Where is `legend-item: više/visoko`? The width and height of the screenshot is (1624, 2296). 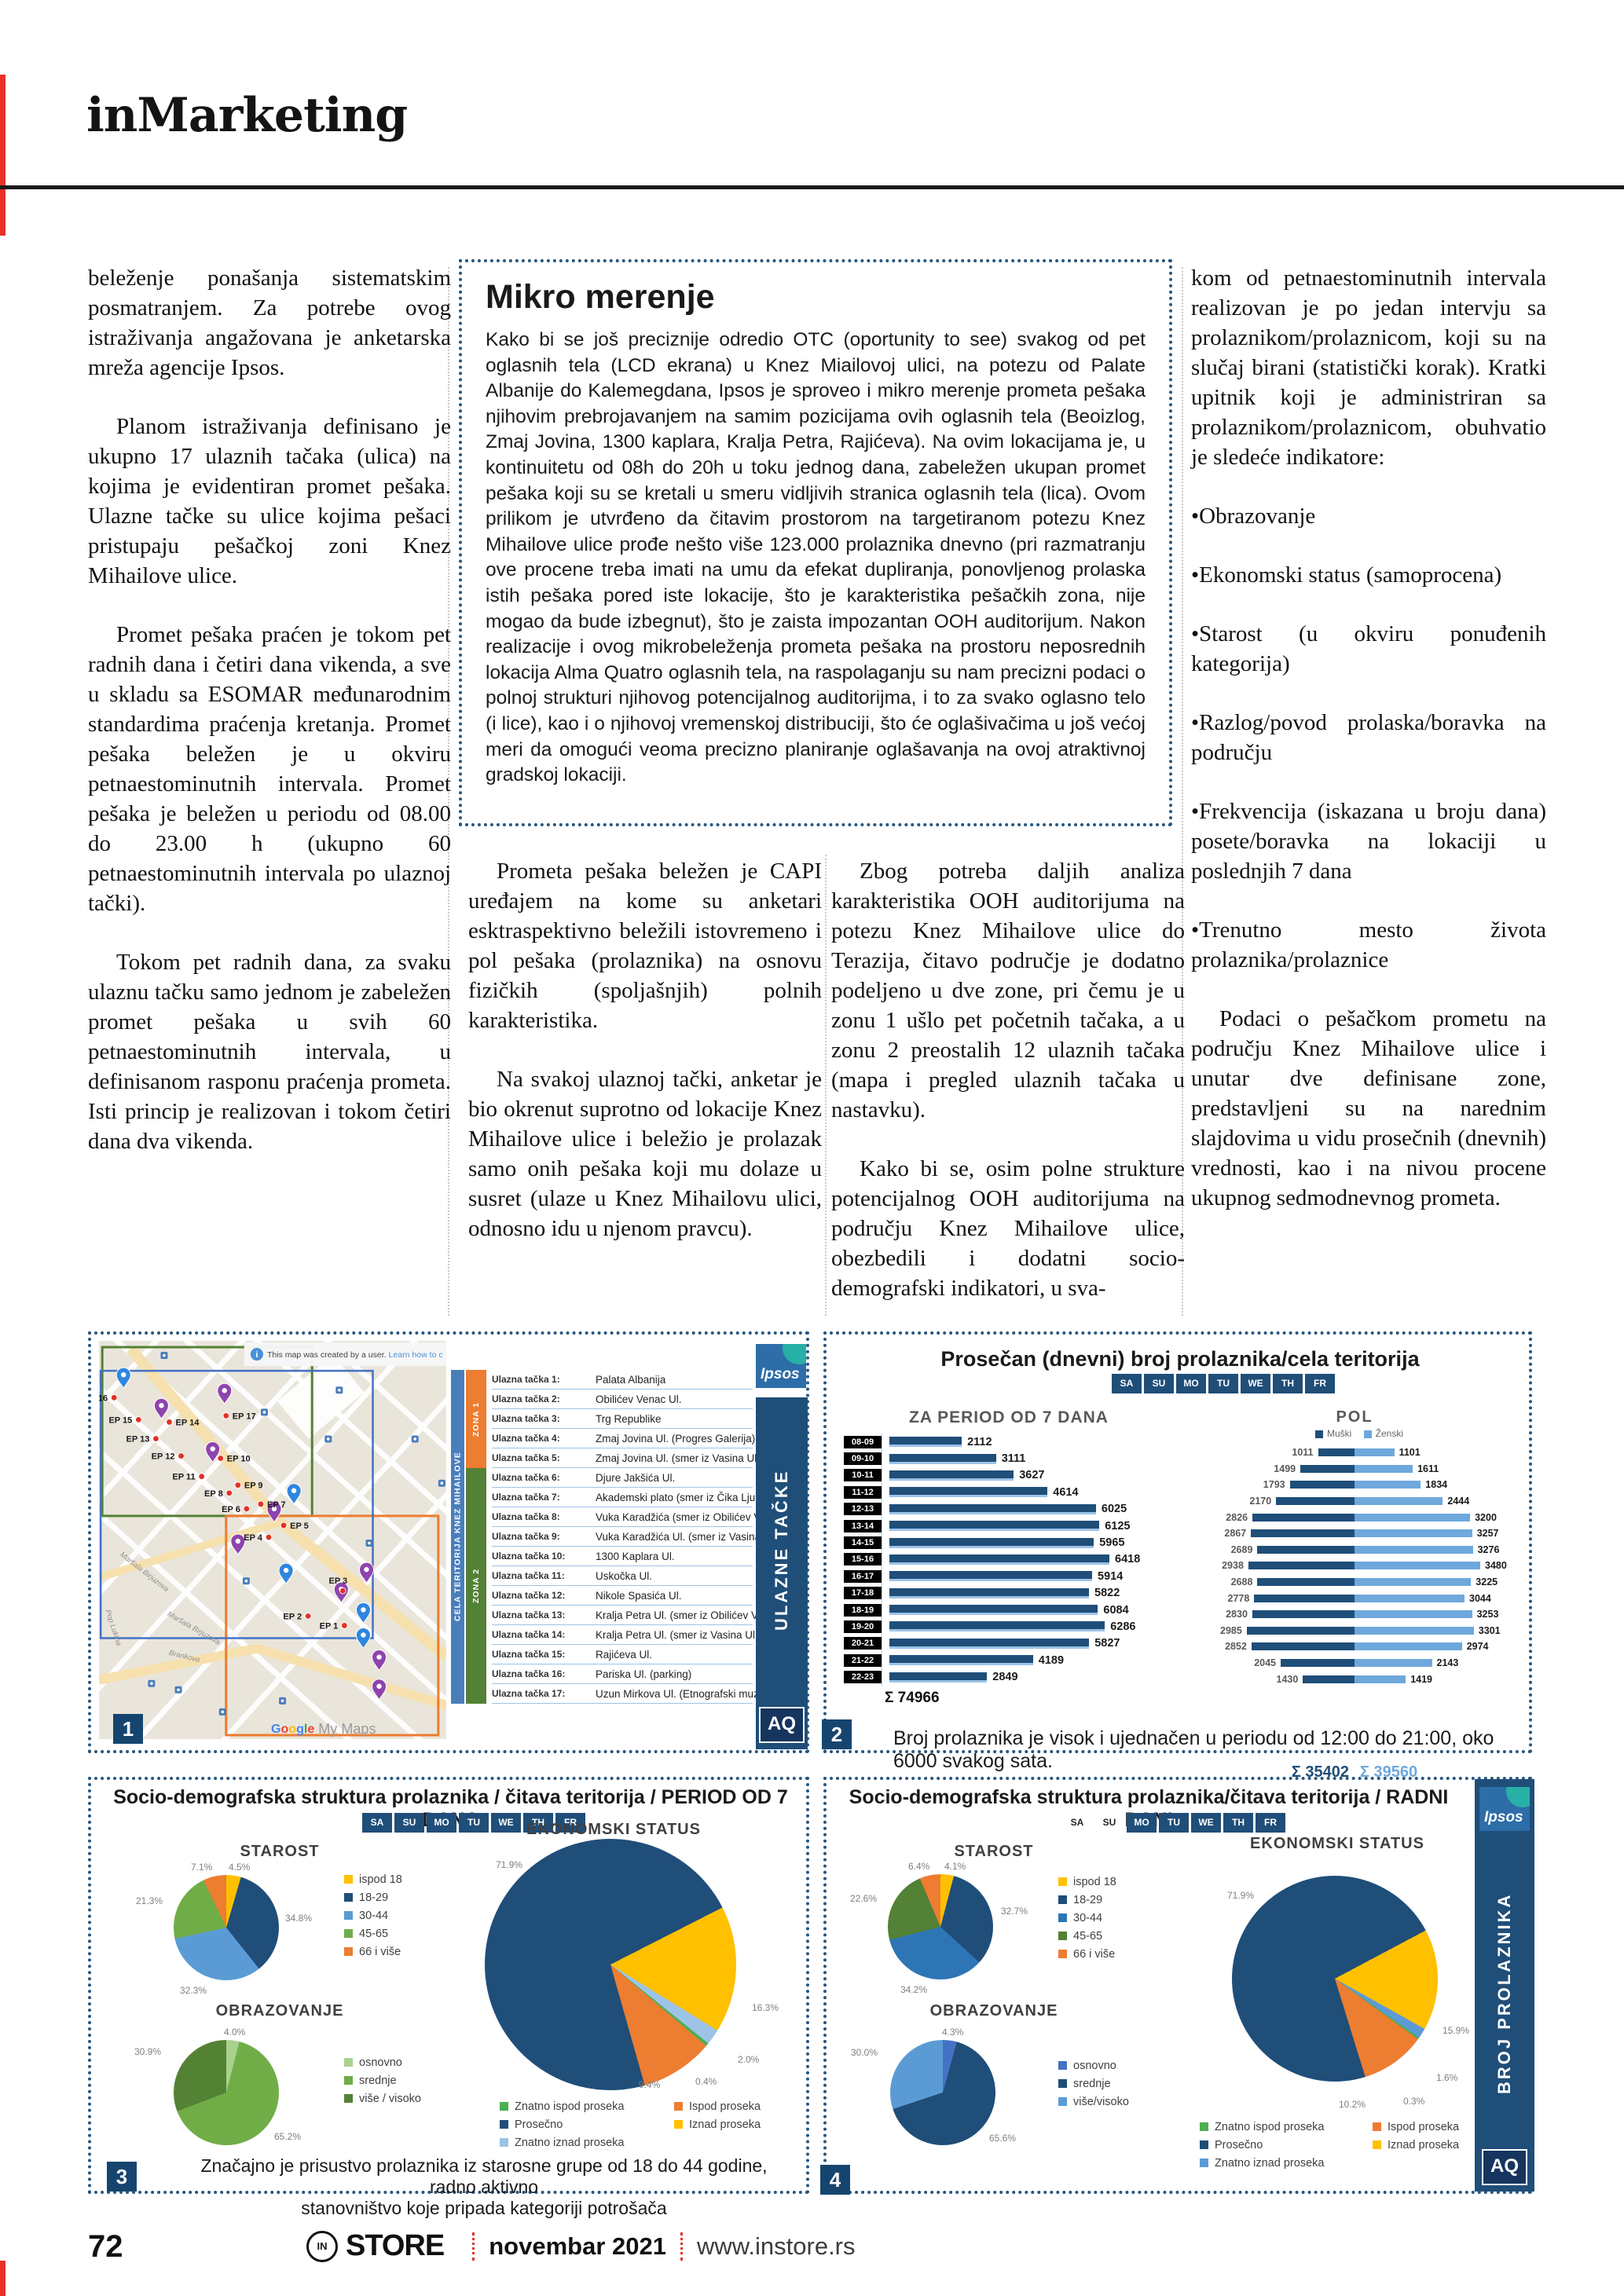
legend-item: više/visoko is located at coordinates (1093, 2102).